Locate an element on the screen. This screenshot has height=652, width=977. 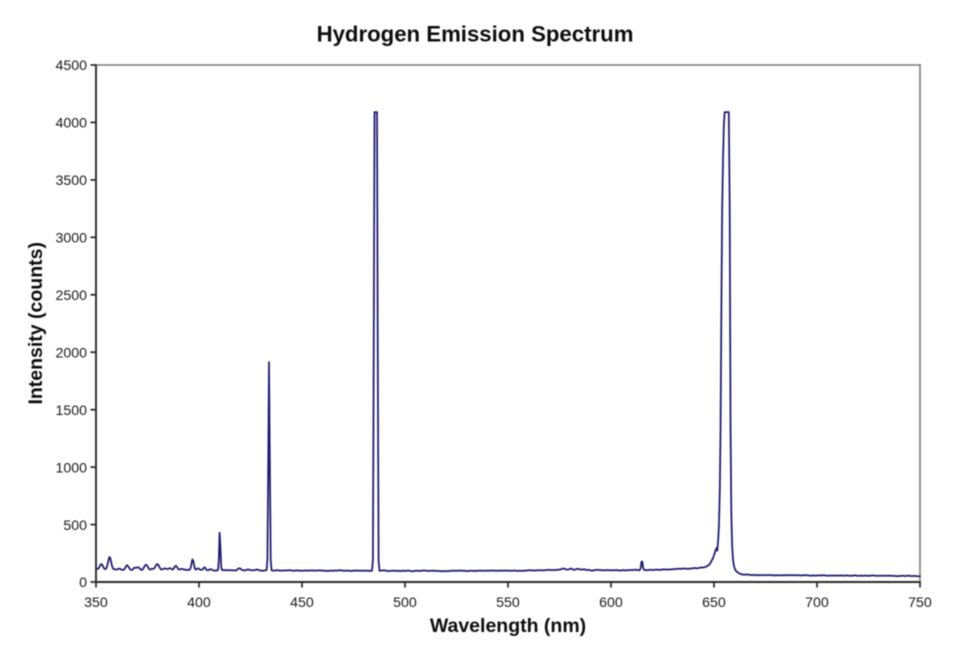
svg-text: Hydrogen Emission Spectrum is located at coordinates (475, 34).